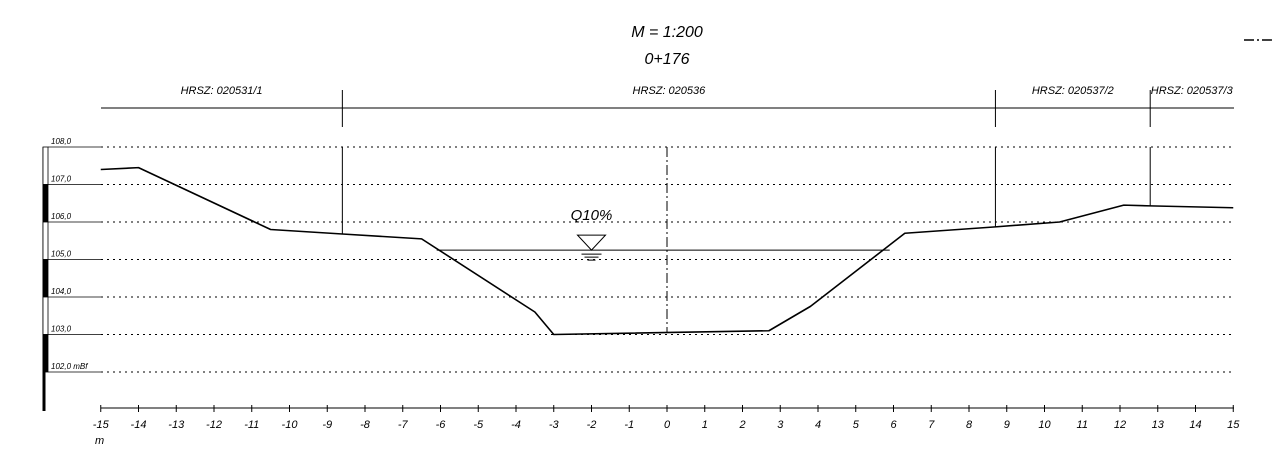  Describe the element at coordinates (554, 425) in the screenshot. I see `x-tick-label: -3` at that location.